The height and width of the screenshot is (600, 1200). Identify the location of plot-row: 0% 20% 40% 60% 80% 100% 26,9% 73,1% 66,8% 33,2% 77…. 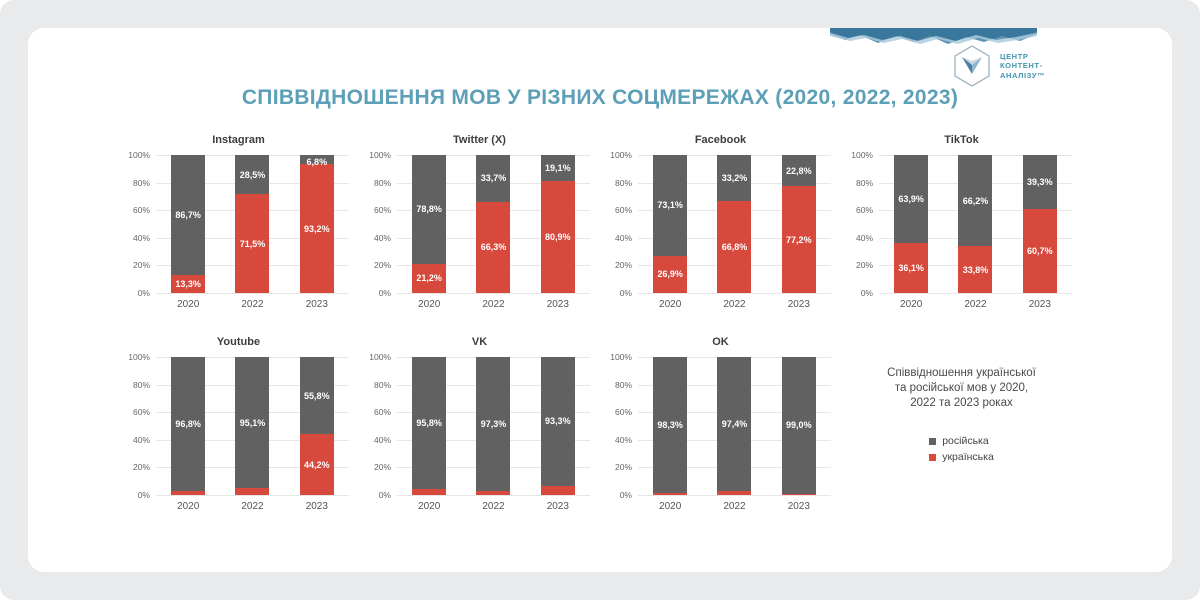
(720, 224).